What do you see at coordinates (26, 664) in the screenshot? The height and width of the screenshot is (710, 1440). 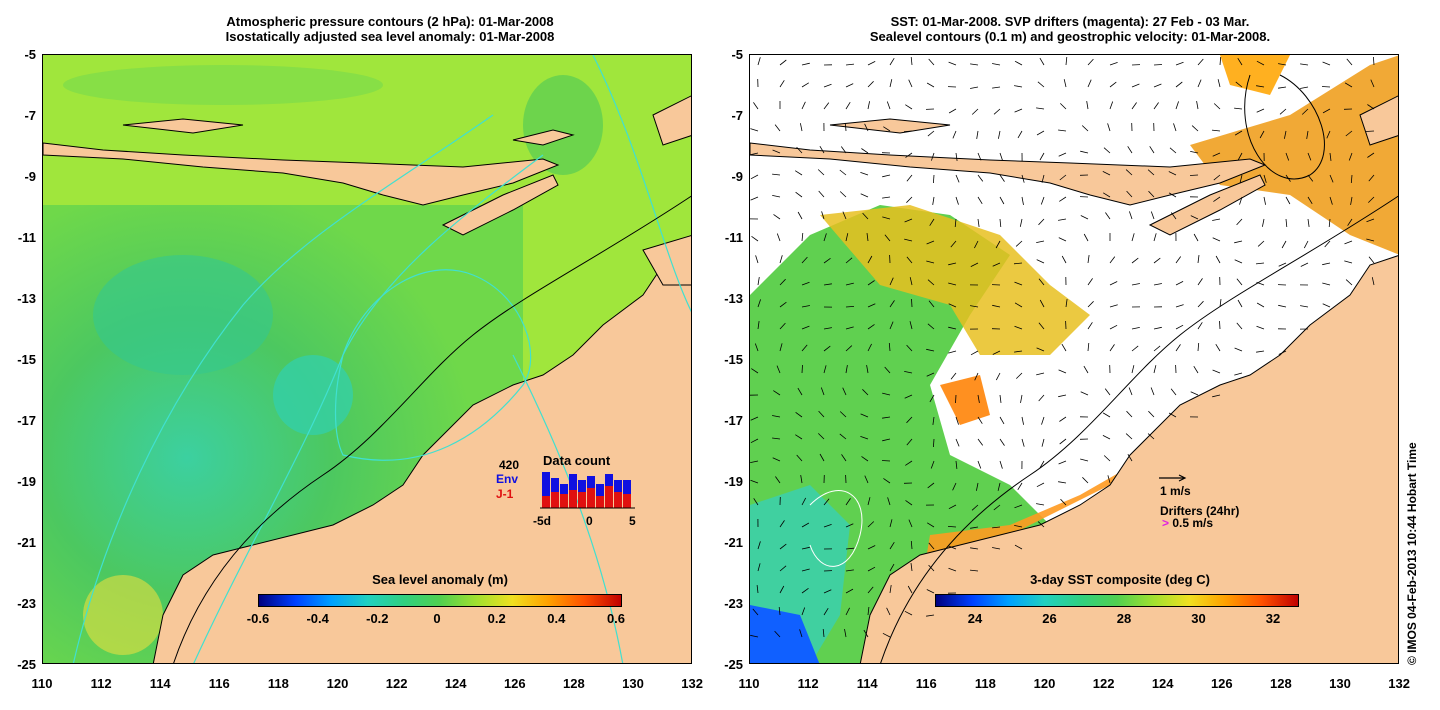 I see `y-tick-label: -25` at bounding box center [26, 664].